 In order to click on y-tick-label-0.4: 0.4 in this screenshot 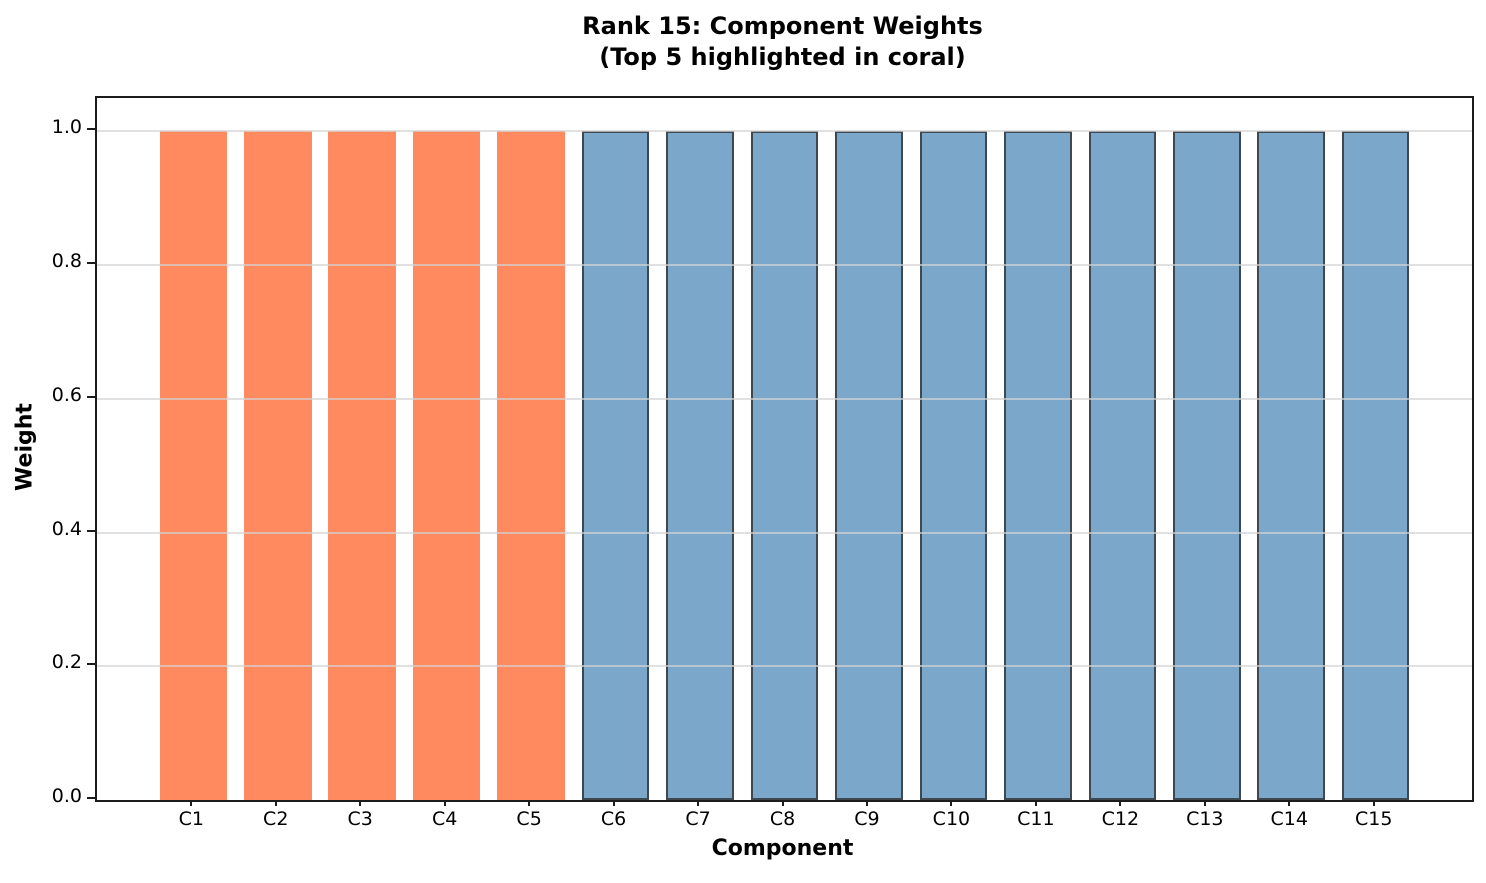, I will do `click(66, 528)`.